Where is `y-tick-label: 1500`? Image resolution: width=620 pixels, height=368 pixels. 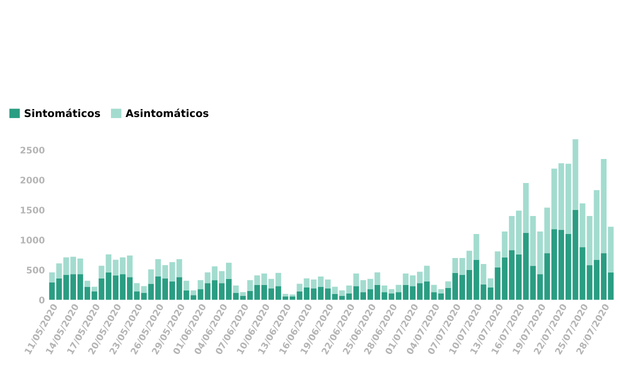 y-tick-label: 1500 is located at coordinates (32, 210).